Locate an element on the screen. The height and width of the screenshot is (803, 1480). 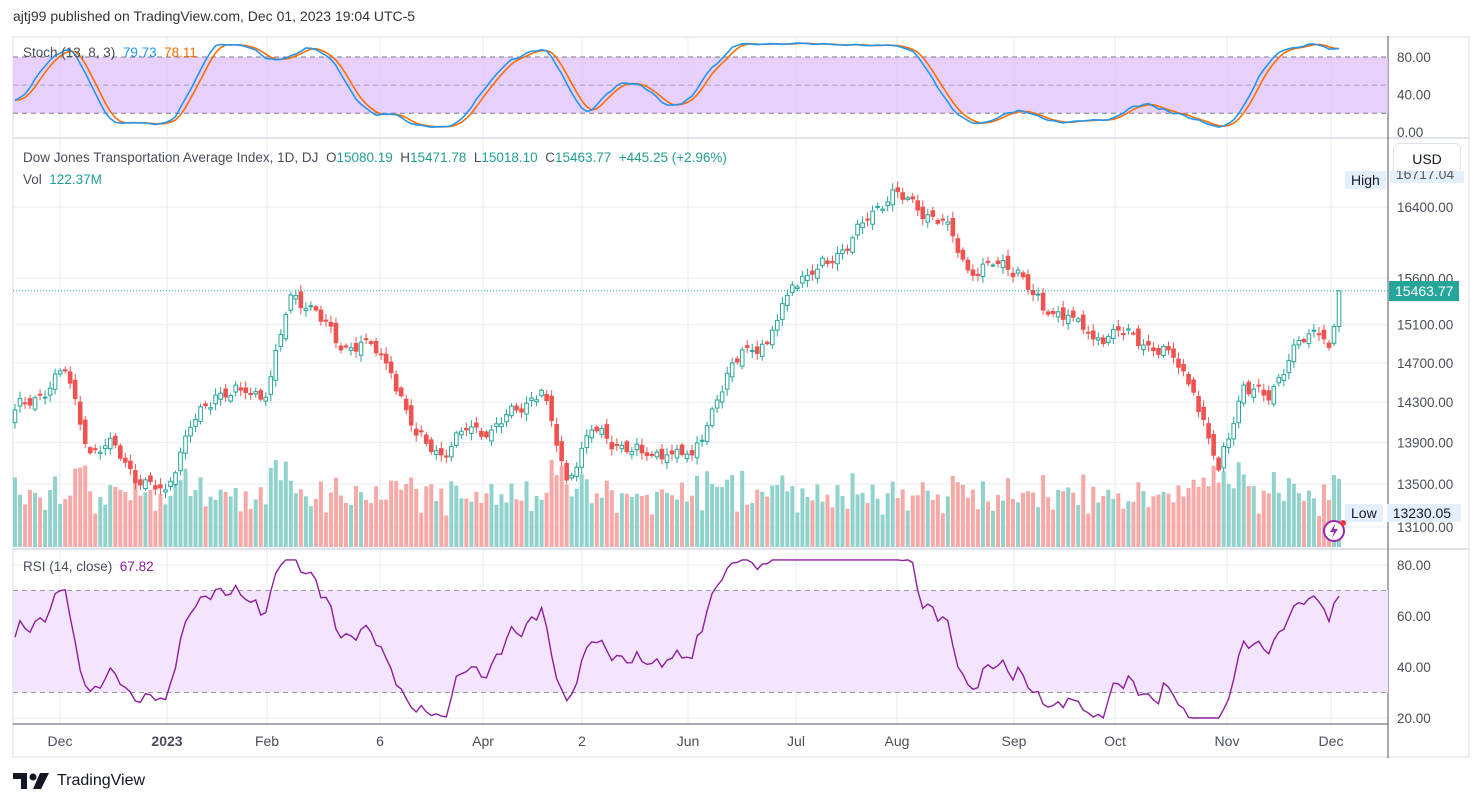
rsi-label: RSI (14, close) is located at coordinates (68, 566).